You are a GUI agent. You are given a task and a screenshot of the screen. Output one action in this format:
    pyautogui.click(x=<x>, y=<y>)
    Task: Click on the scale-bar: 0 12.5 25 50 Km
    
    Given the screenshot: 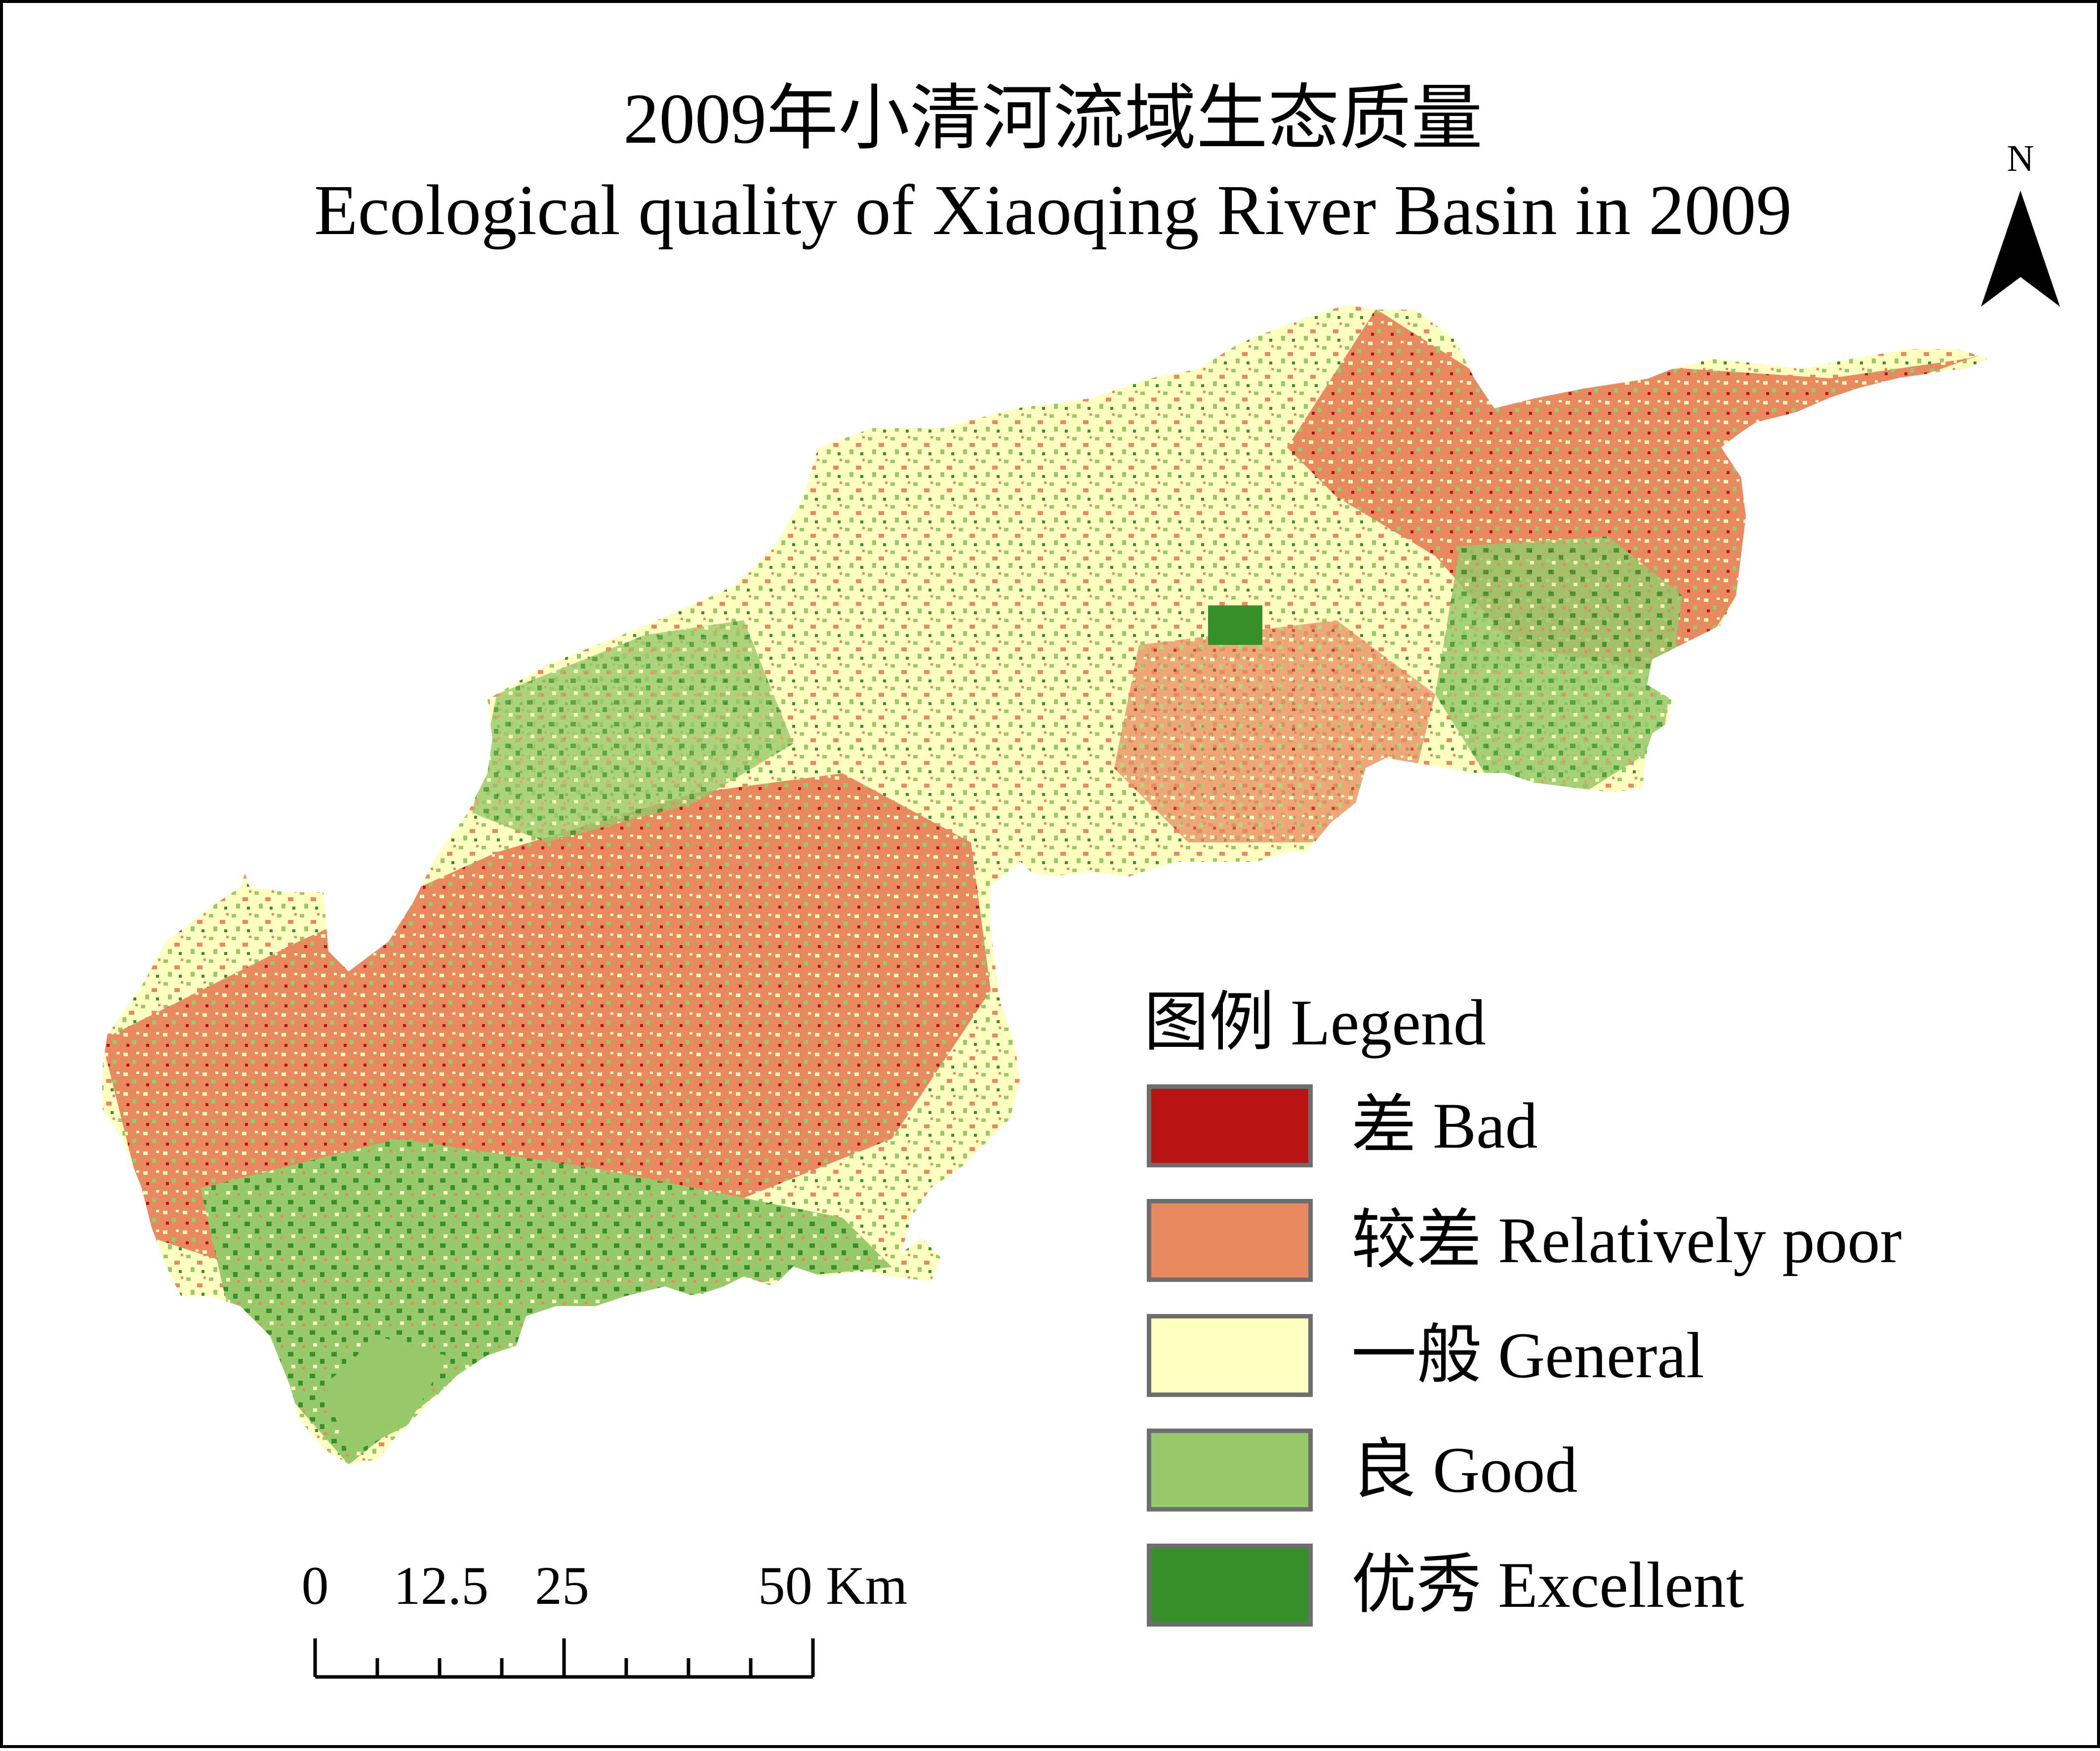 What is the action you would take?
    pyautogui.click(x=630, y=1622)
    